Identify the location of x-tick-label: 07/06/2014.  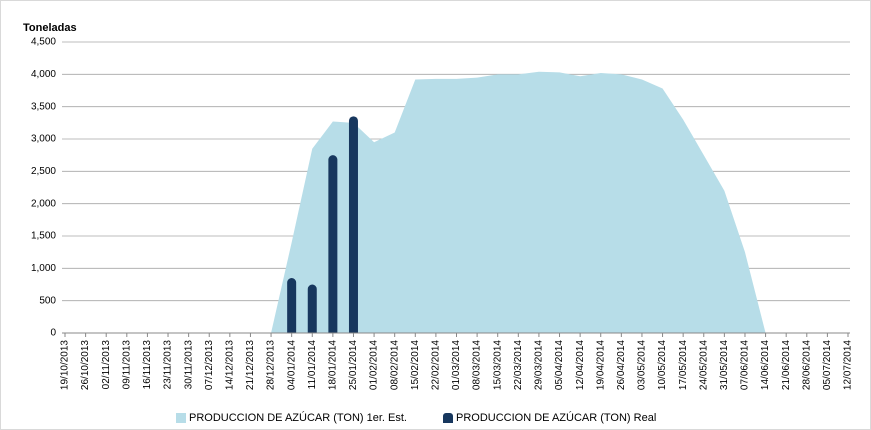
(745, 365).